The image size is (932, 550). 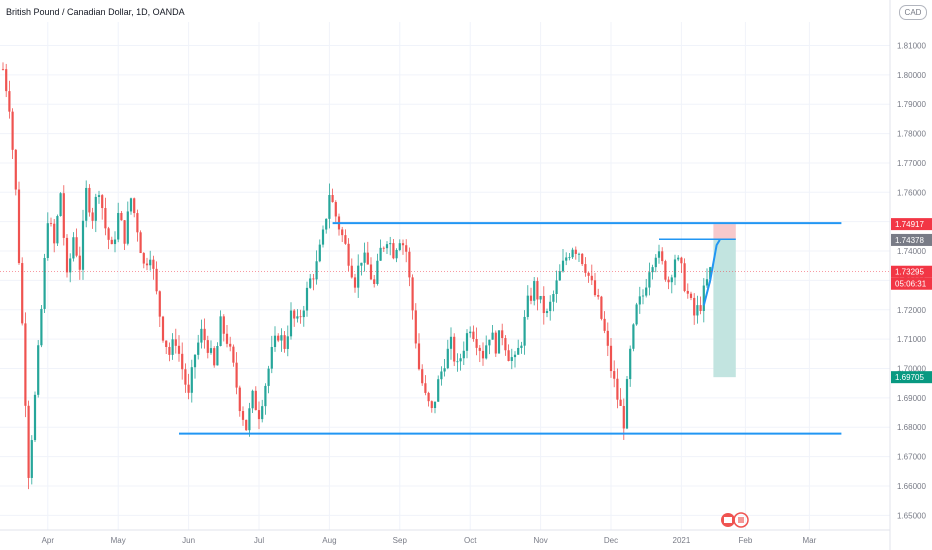 What do you see at coordinates (682, 540) in the screenshot?
I see `x-tick-label: 2021` at bounding box center [682, 540].